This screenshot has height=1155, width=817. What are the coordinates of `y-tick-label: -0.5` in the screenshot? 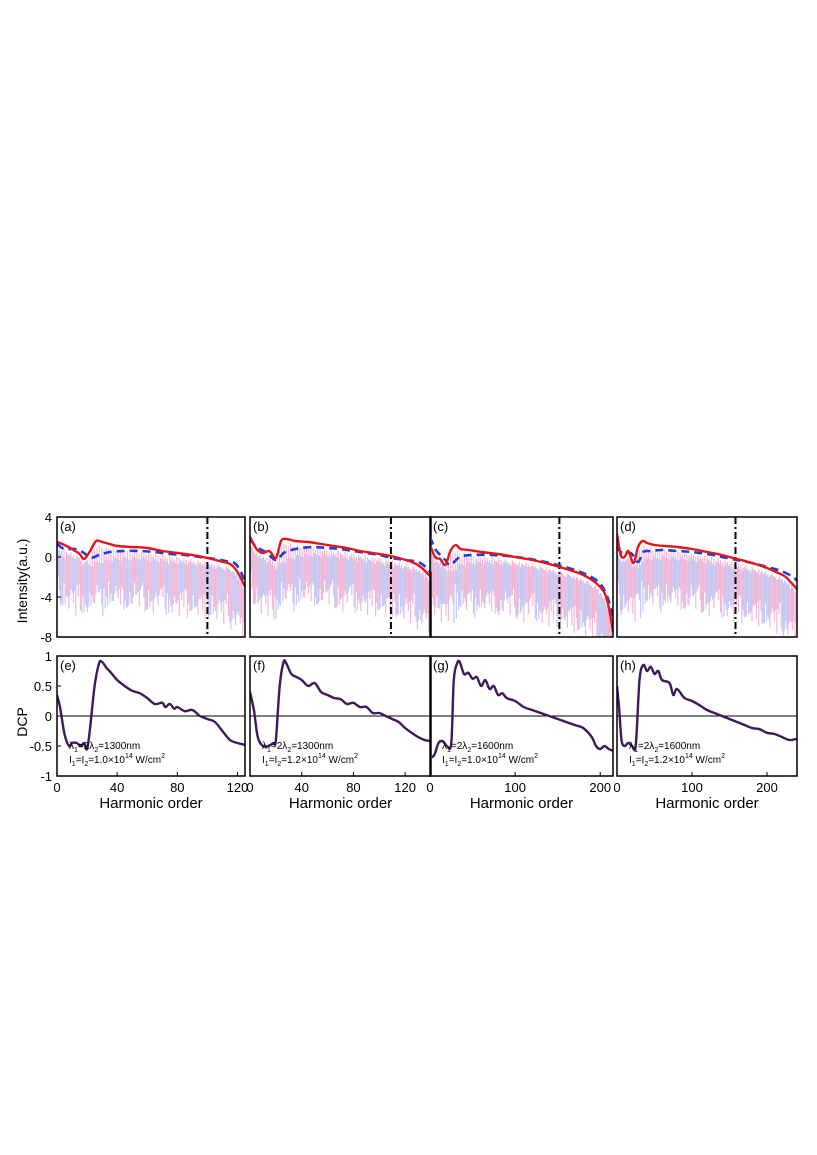 It's located at (41, 746).